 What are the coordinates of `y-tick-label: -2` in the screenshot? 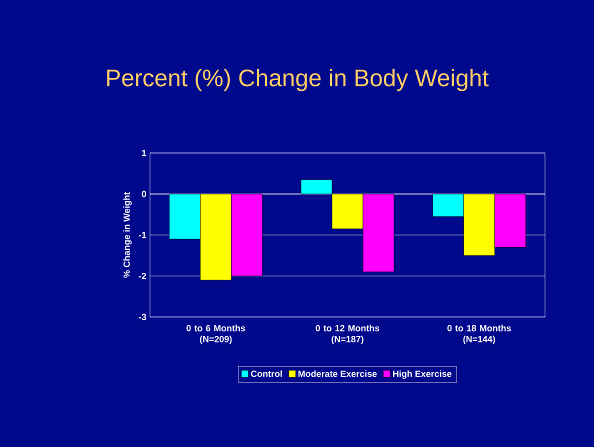 It's located at (142, 276).